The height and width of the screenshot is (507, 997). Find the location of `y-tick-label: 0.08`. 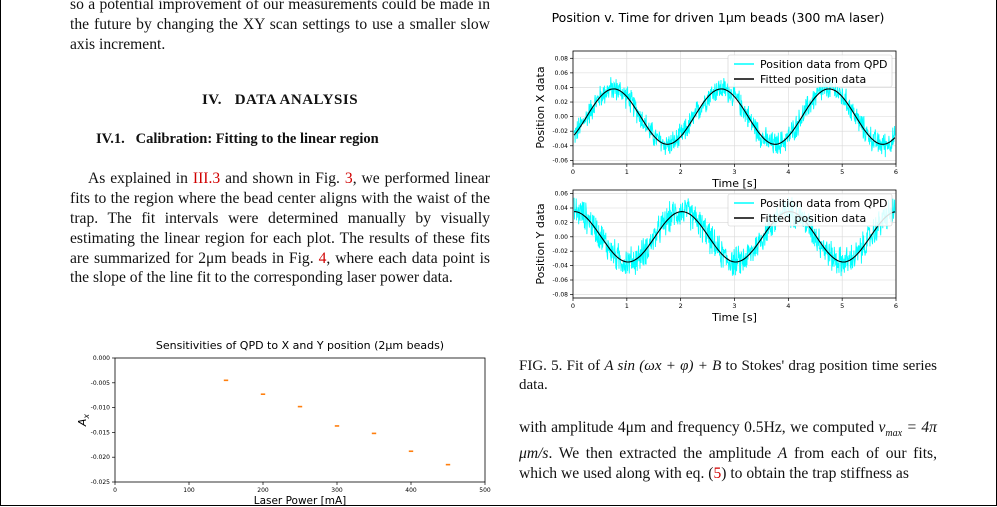

y-tick-label: 0.08 is located at coordinates (562, 58).